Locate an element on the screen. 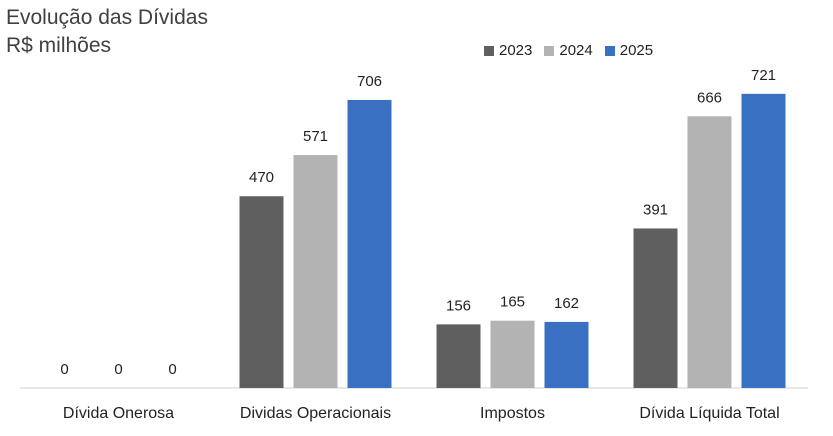 This screenshot has width=833, height=436. legend-swatch-2025 is located at coordinates (609, 50).